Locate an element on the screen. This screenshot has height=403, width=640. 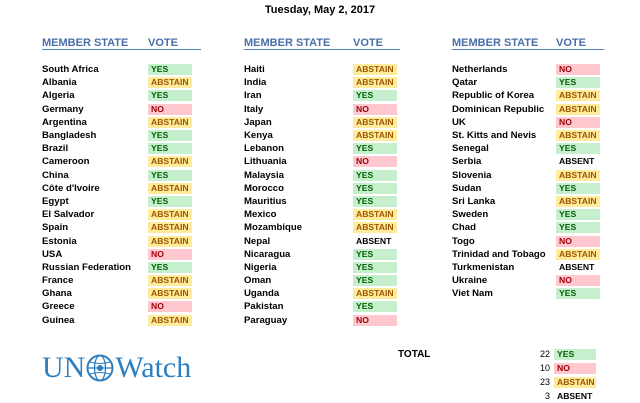
member-state-name: El Salvador is located at coordinates (68, 215).